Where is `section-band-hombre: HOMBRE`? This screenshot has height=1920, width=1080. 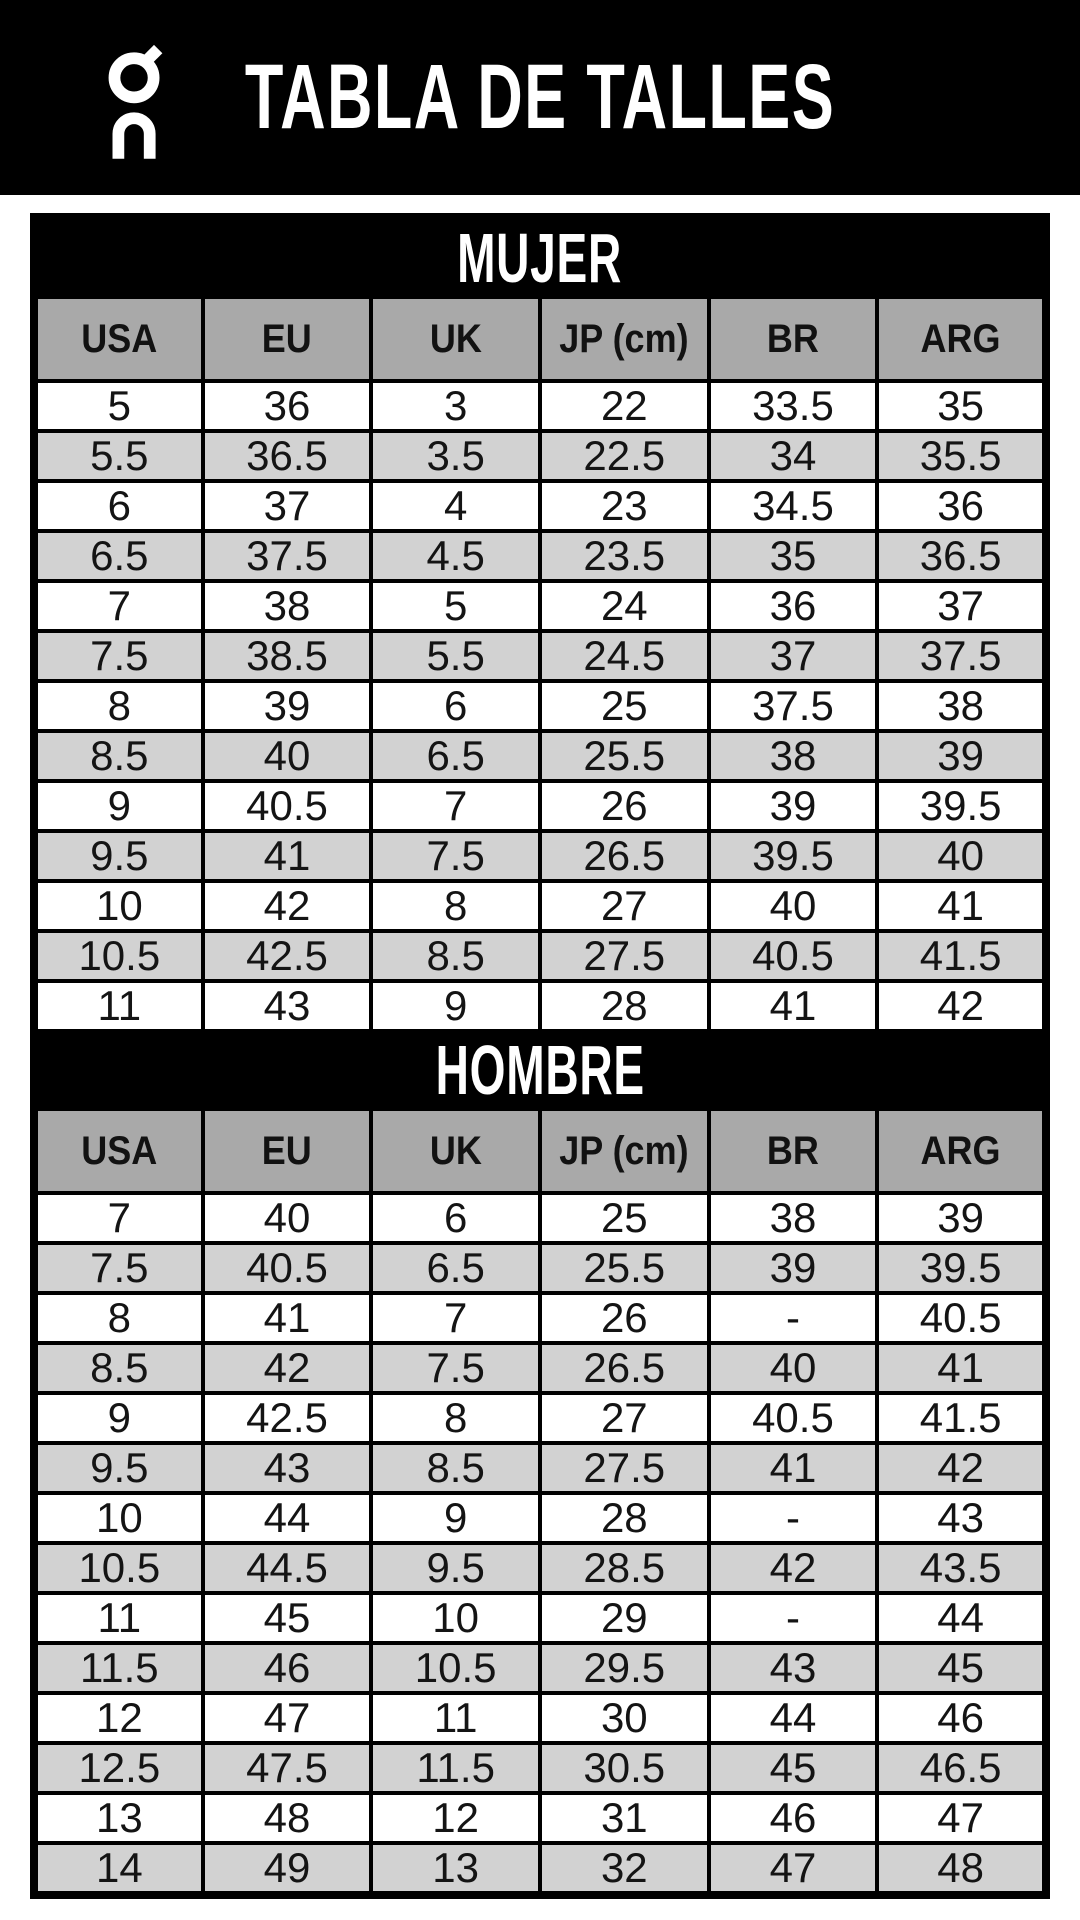
section-band-hombre: HOMBRE is located at coordinates (540, 1070).